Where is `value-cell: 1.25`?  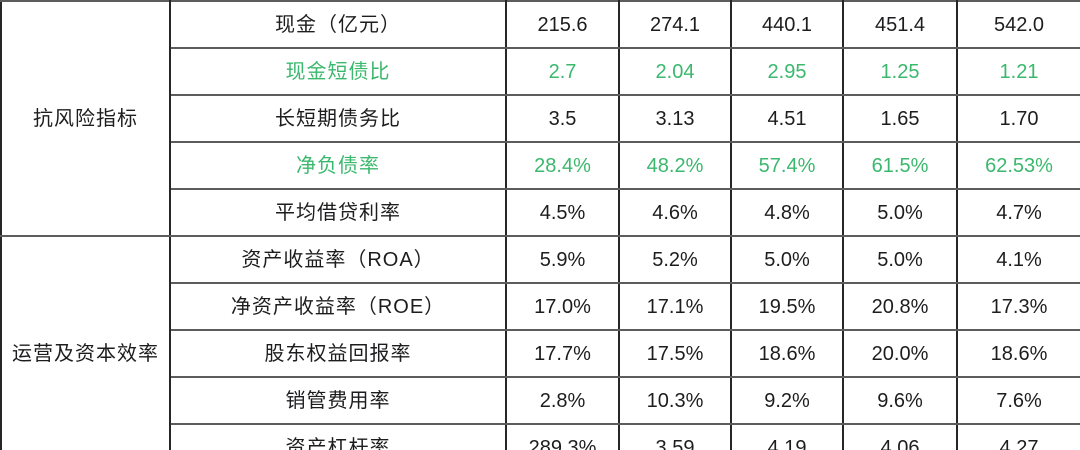 value-cell: 1.25 is located at coordinates (900, 71).